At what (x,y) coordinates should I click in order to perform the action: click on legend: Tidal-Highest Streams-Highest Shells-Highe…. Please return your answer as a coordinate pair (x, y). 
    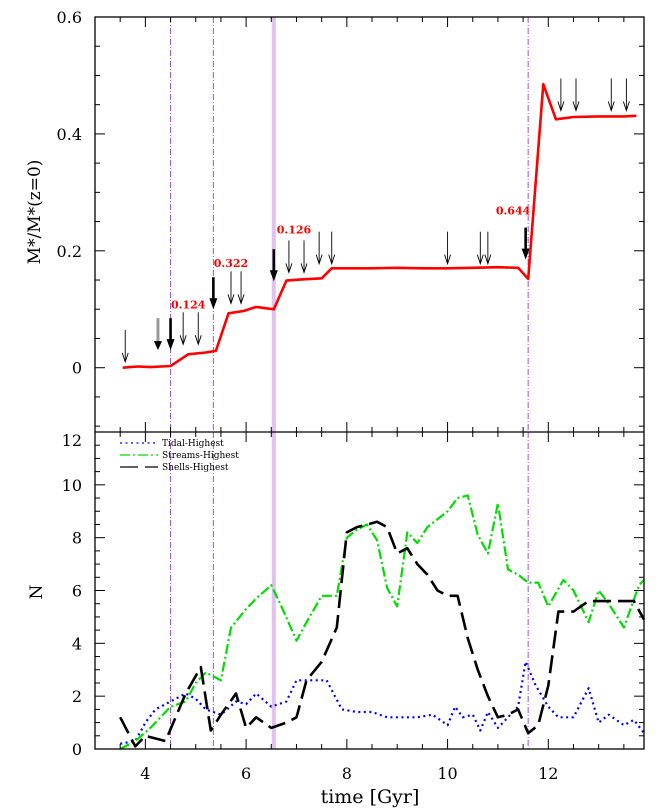
    Looking at the image, I should click on (179, 456).